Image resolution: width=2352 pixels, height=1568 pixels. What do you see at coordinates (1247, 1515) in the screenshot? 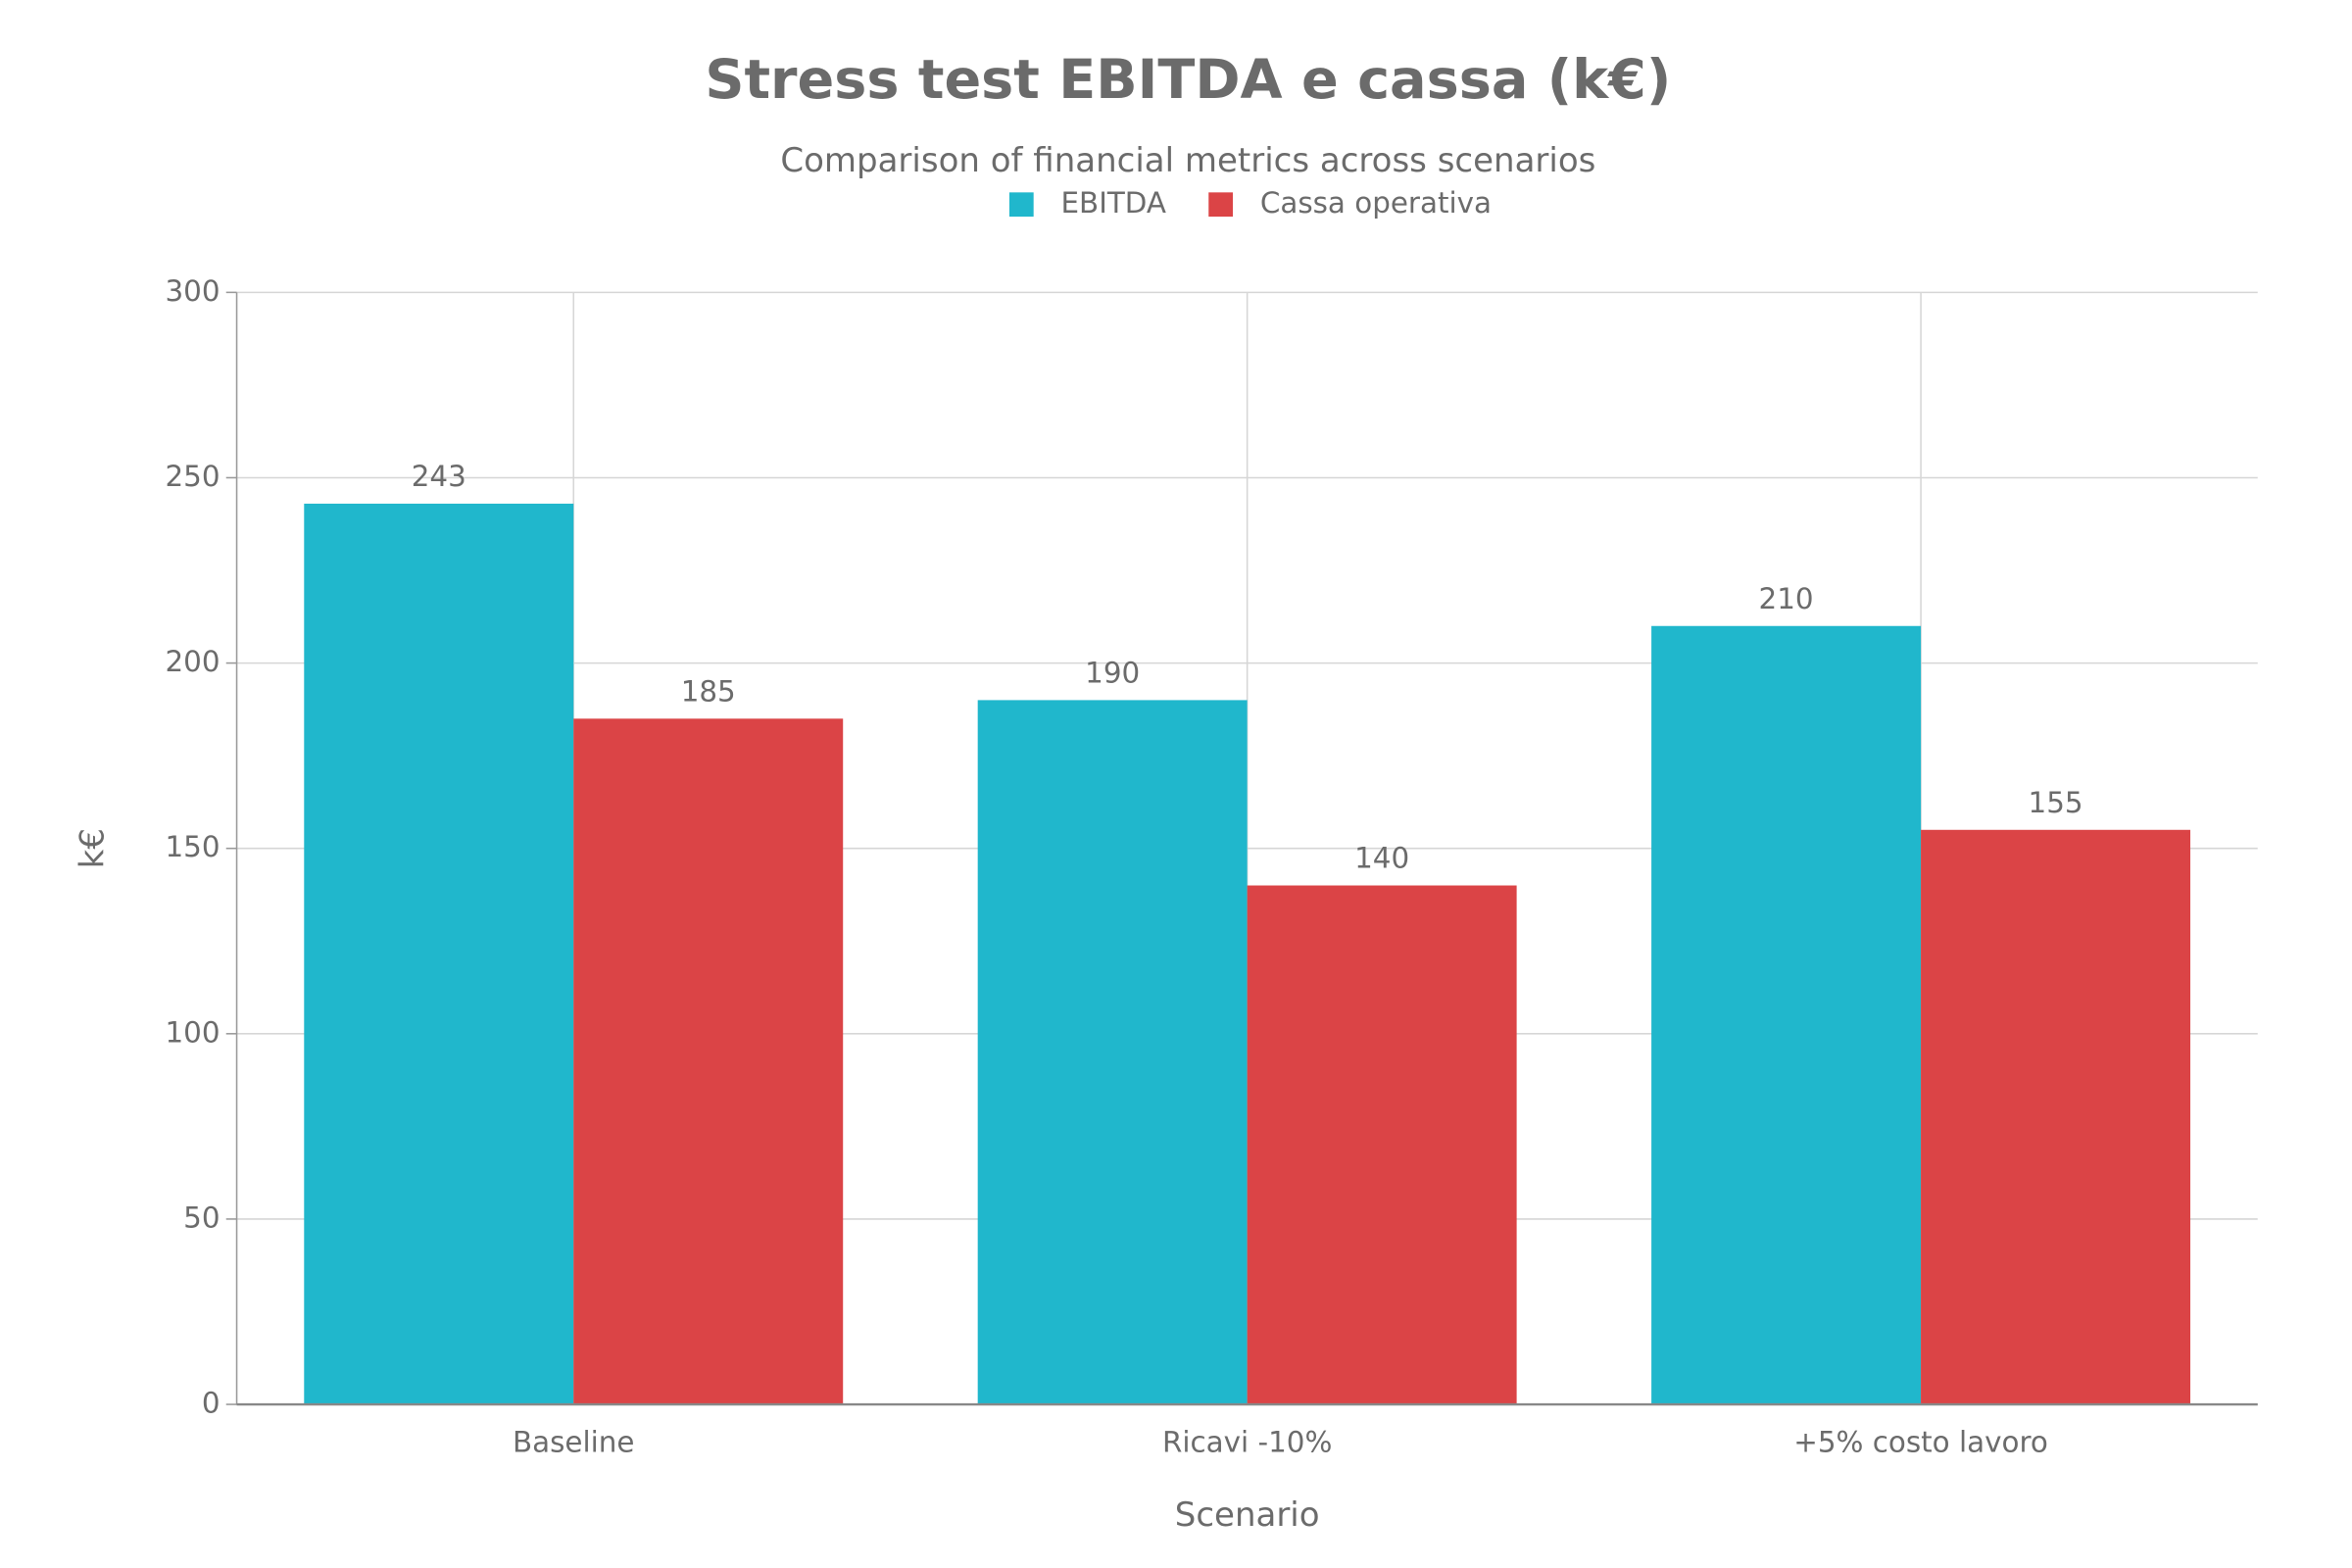
I see `x-axis-label: Scenario` at bounding box center [1247, 1515].